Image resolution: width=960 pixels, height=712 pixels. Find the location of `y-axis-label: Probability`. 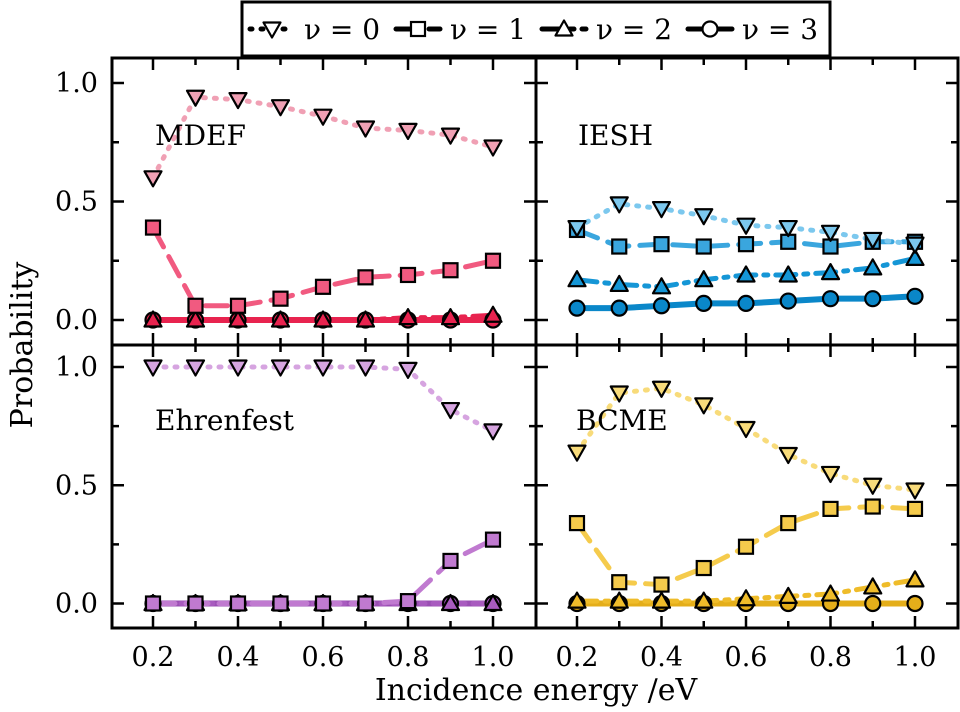

y-axis-label: Probability is located at coordinates (22, 345).